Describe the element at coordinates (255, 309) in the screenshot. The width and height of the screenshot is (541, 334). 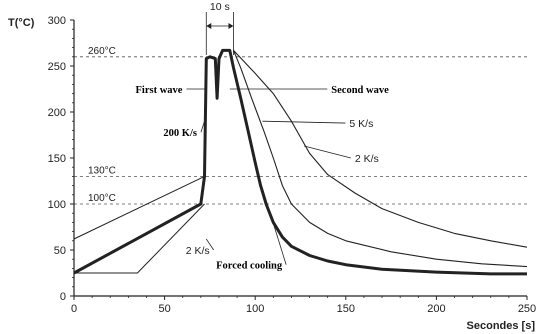
I see `x-tick-label-100: 100` at that location.